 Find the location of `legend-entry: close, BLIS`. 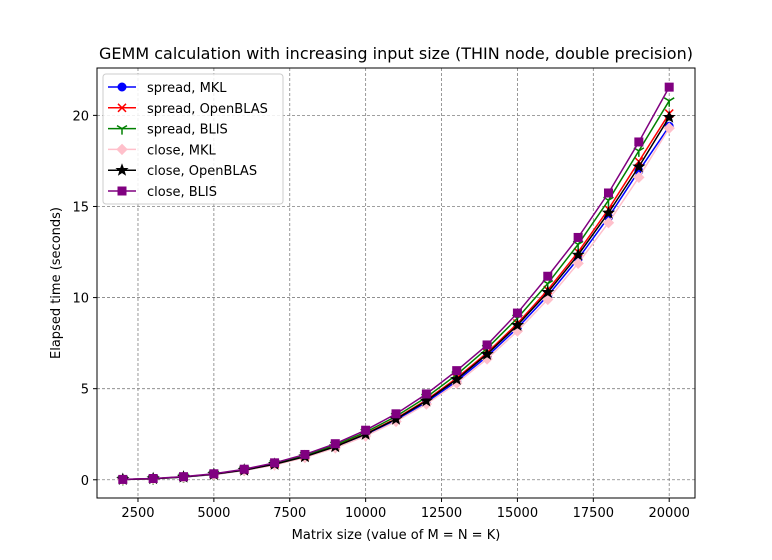

legend-entry: close, BLIS is located at coordinates (162, 192).